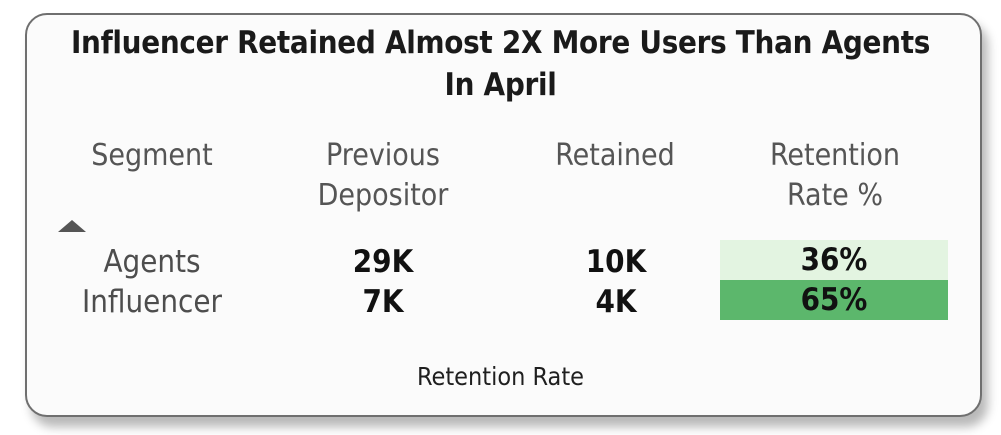  What do you see at coordinates (616, 302) in the screenshot?
I see `row-influencer-retained: 4K` at bounding box center [616, 302].